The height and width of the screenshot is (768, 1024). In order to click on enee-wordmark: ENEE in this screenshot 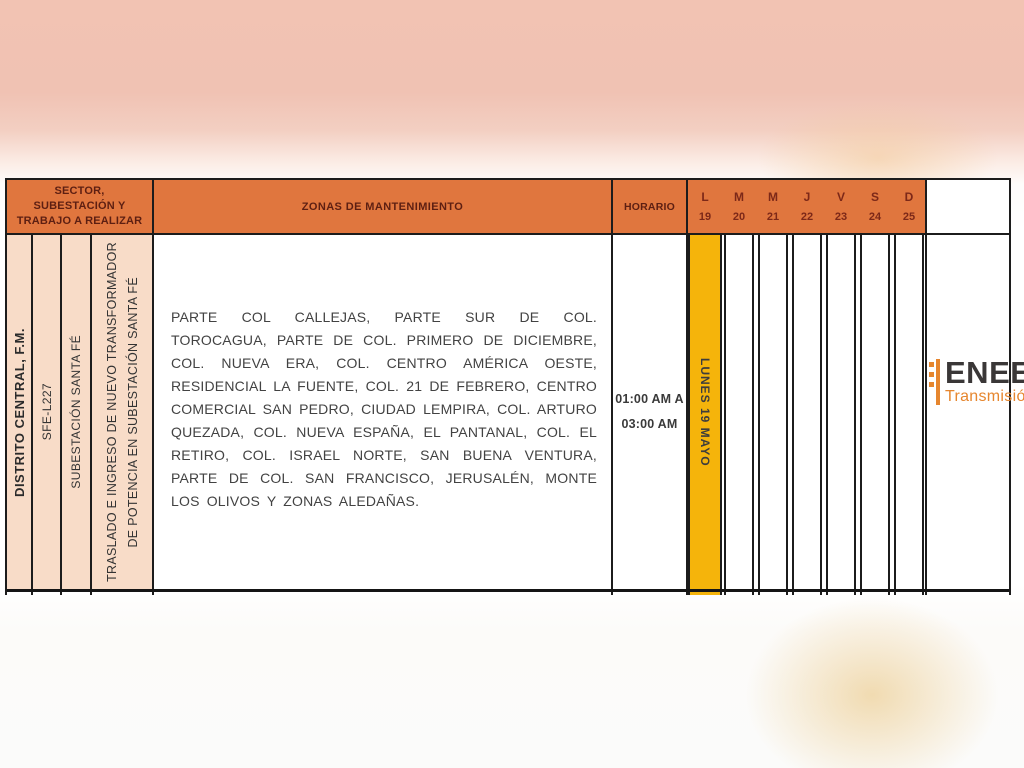, I will do `click(984, 372)`.